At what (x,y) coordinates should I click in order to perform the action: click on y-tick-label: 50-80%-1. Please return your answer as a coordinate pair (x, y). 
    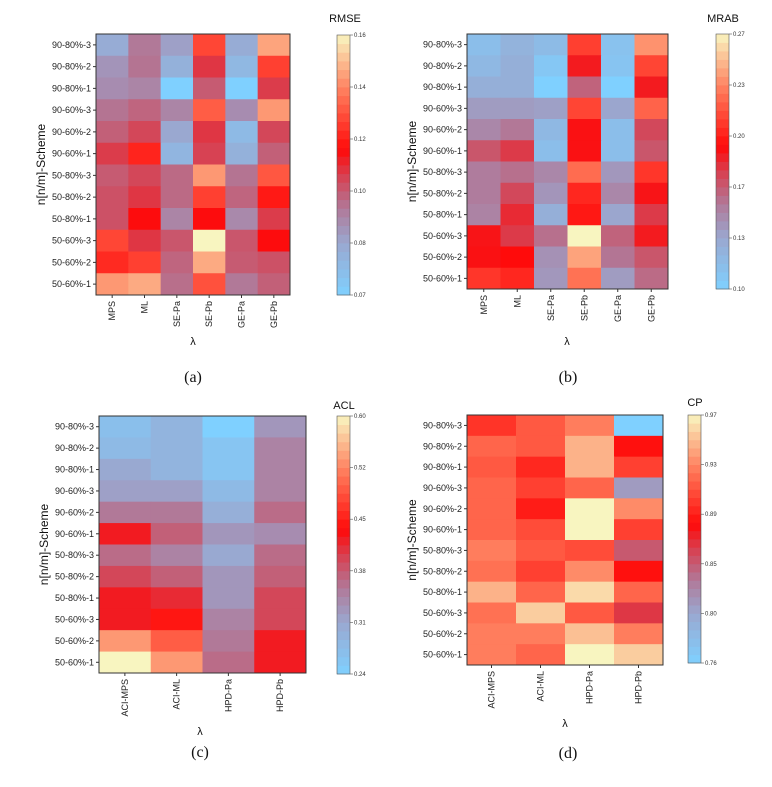
    Looking at the image, I should click on (74, 598).